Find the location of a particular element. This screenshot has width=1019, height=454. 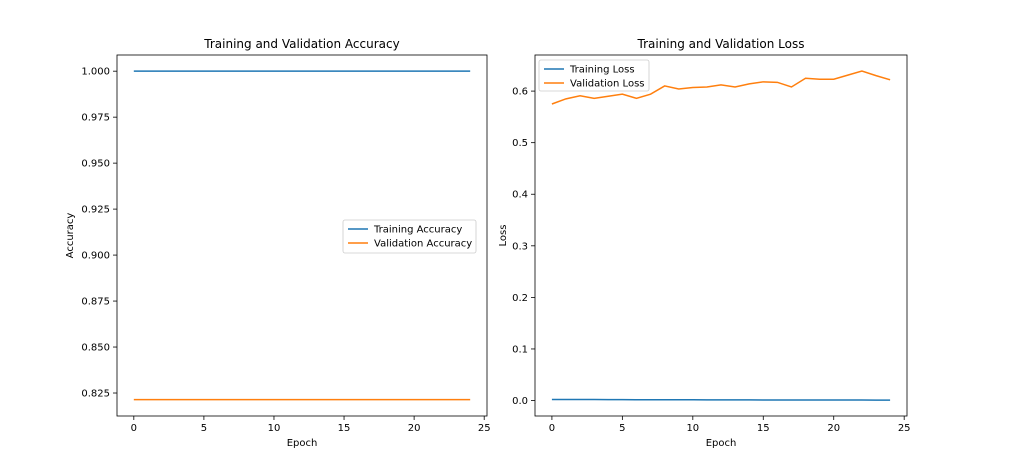

chart-title: Training and Validation Loss is located at coordinates (721, 44).